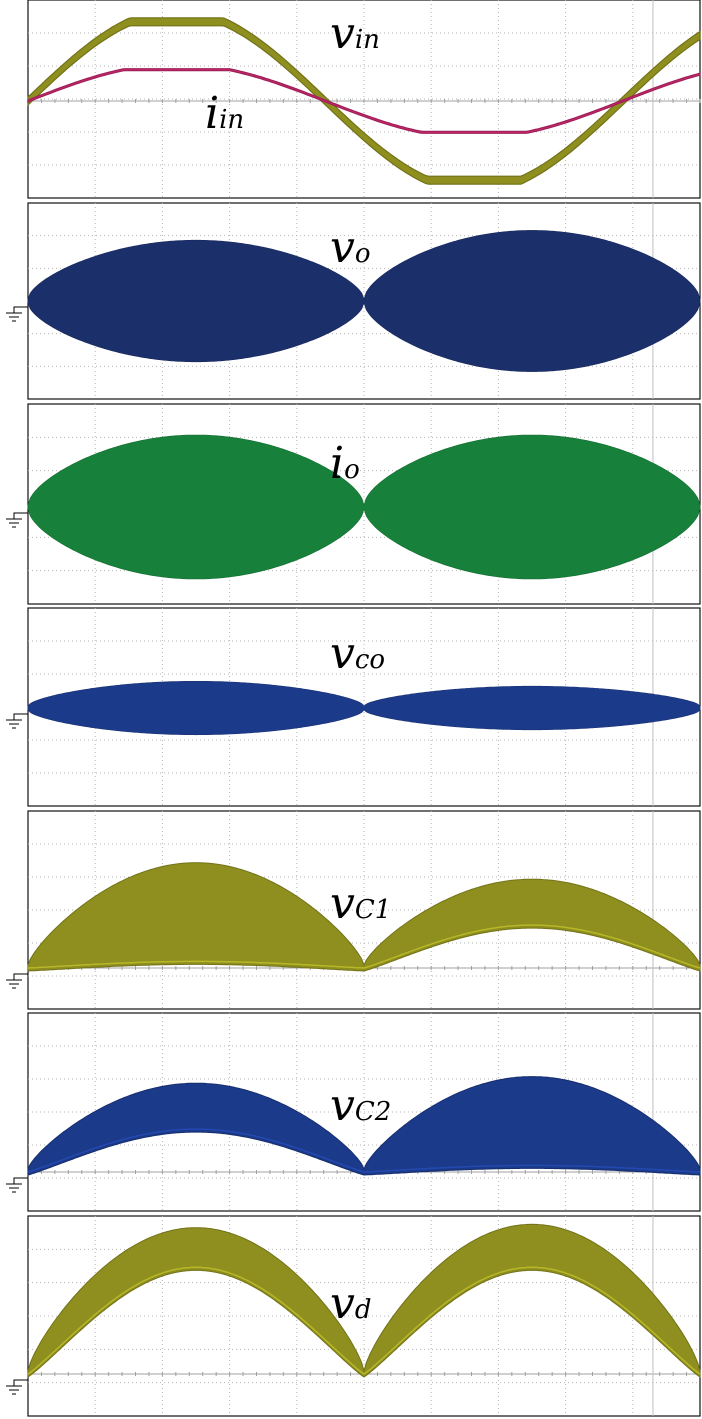 Image resolution: width=702 pixels, height=1419 pixels. I want to click on scope-panel-6: vC2, so click(353, 1112).